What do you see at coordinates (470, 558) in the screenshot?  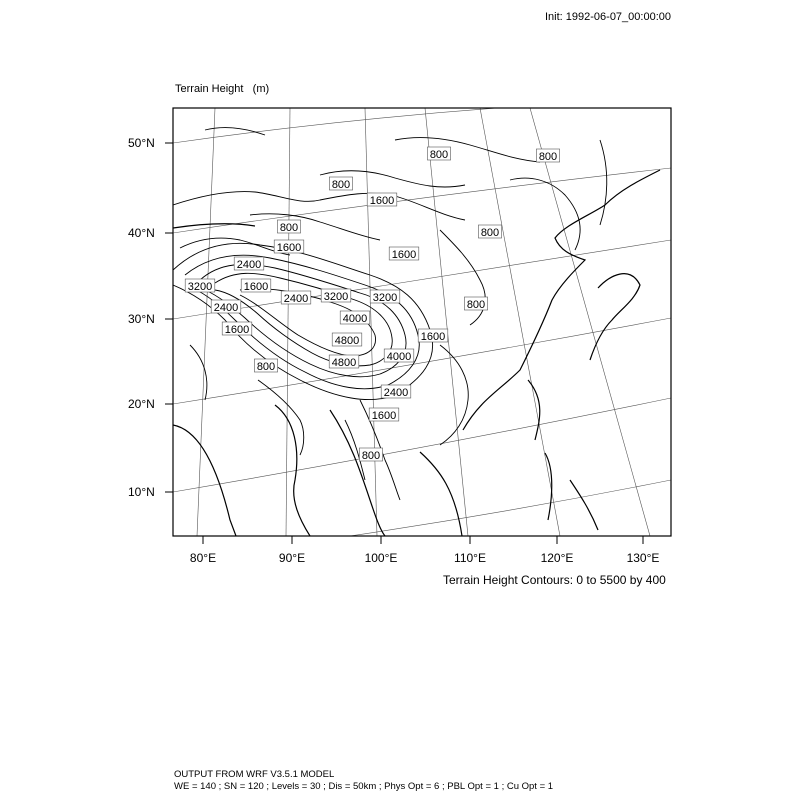 I see `lon-label-110e: 110°E` at bounding box center [470, 558].